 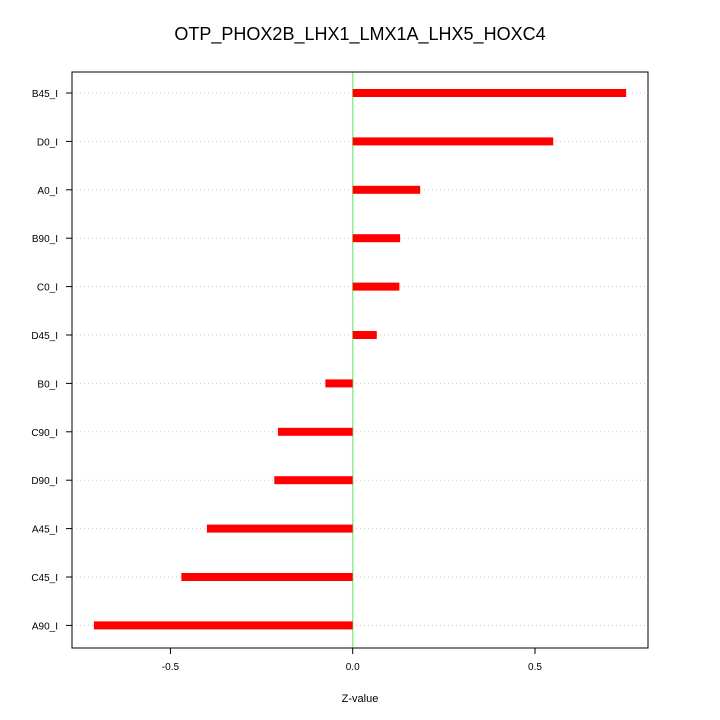 What do you see at coordinates (313, 480) in the screenshot?
I see `bar-d90-i` at bounding box center [313, 480].